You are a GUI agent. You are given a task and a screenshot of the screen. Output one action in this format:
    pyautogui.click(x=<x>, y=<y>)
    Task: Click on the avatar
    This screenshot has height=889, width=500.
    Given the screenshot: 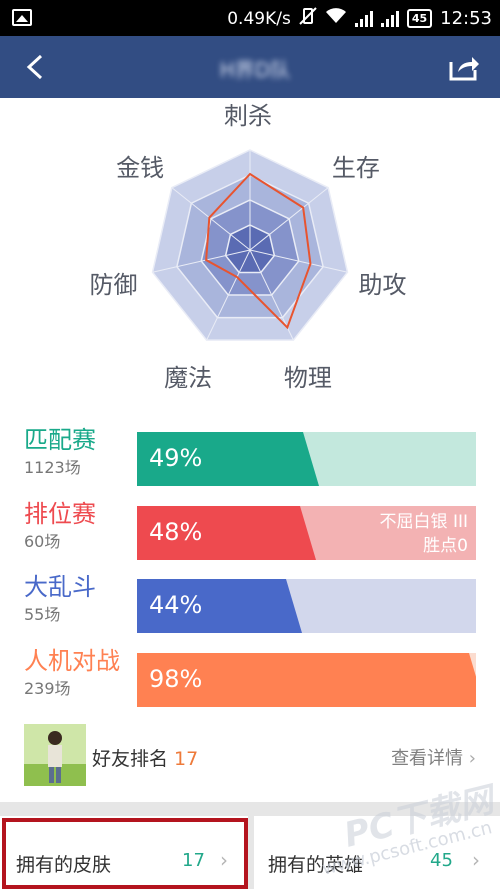 What is the action you would take?
    pyautogui.click(x=55, y=755)
    